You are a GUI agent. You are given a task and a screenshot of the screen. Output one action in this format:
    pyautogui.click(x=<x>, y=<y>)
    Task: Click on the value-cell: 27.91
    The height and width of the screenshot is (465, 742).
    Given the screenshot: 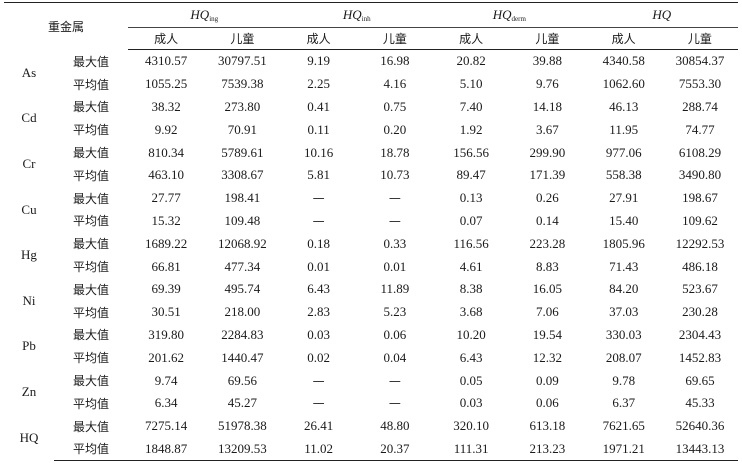 What is the action you would take?
    pyautogui.click(x=624, y=198)
    